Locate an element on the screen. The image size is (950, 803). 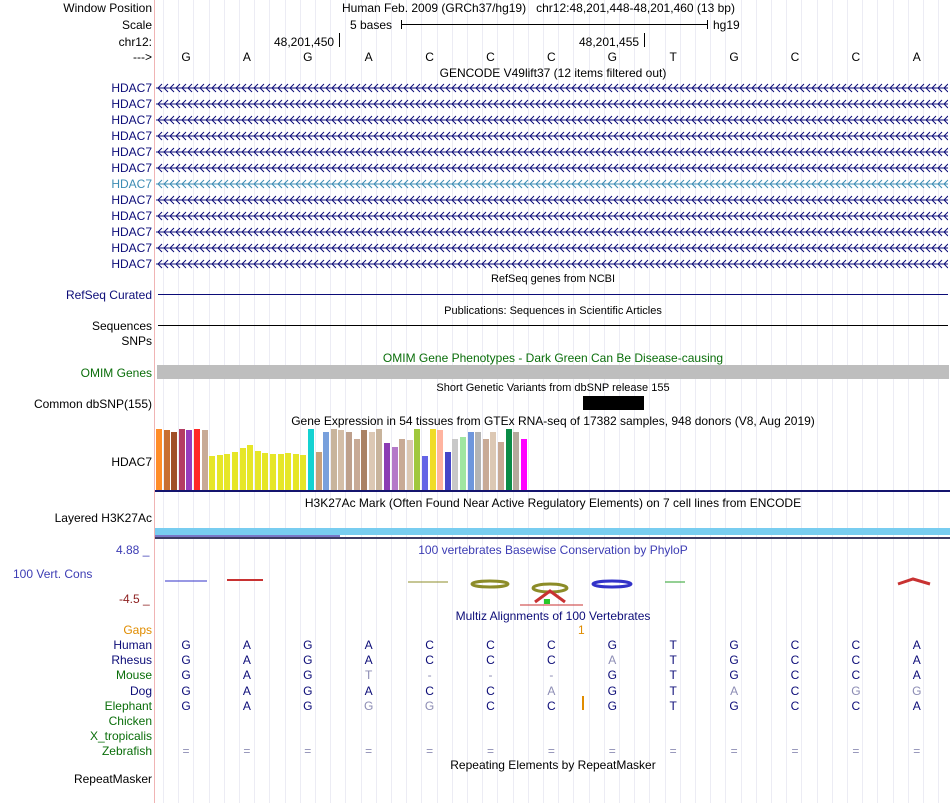
species-label: Zebrafish is located at coordinates (126, 751).